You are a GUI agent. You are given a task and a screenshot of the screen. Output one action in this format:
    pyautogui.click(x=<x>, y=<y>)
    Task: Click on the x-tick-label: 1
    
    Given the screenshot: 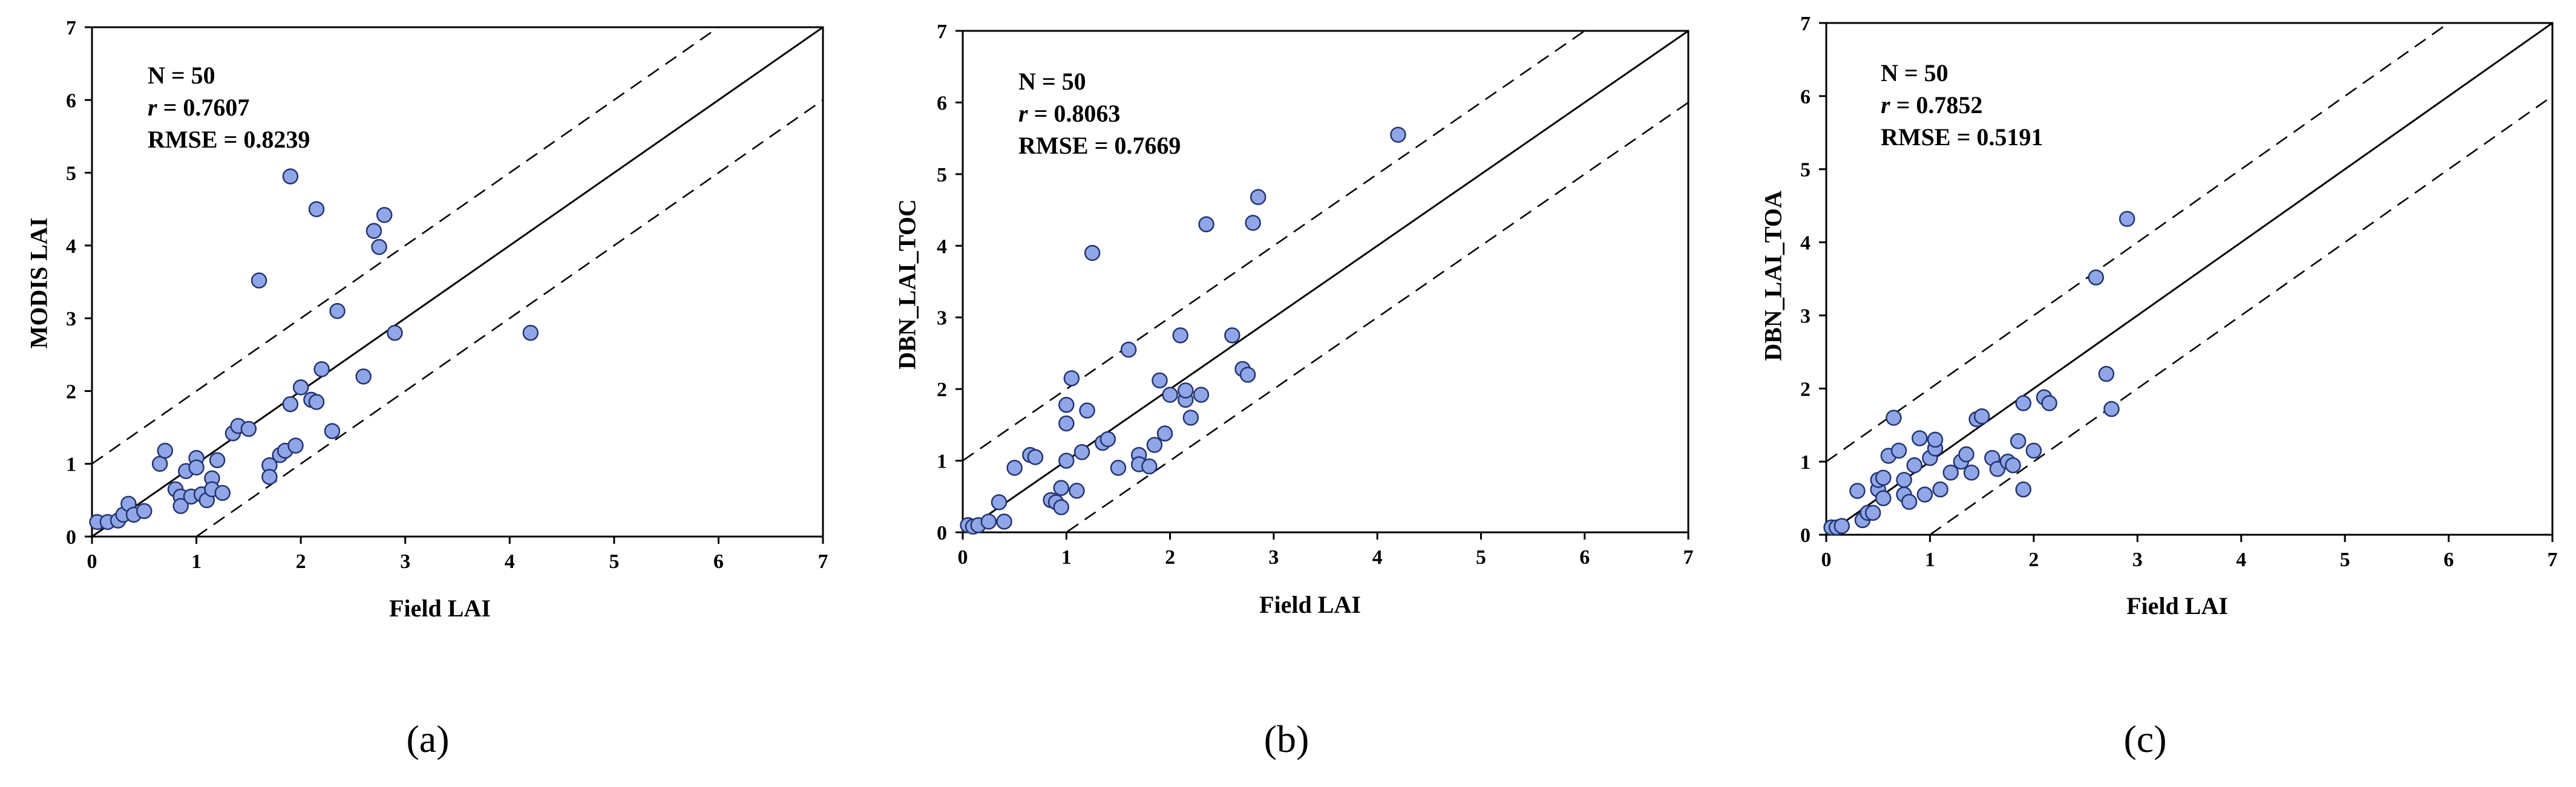 What is the action you would take?
    pyautogui.click(x=1930, y=560)
    